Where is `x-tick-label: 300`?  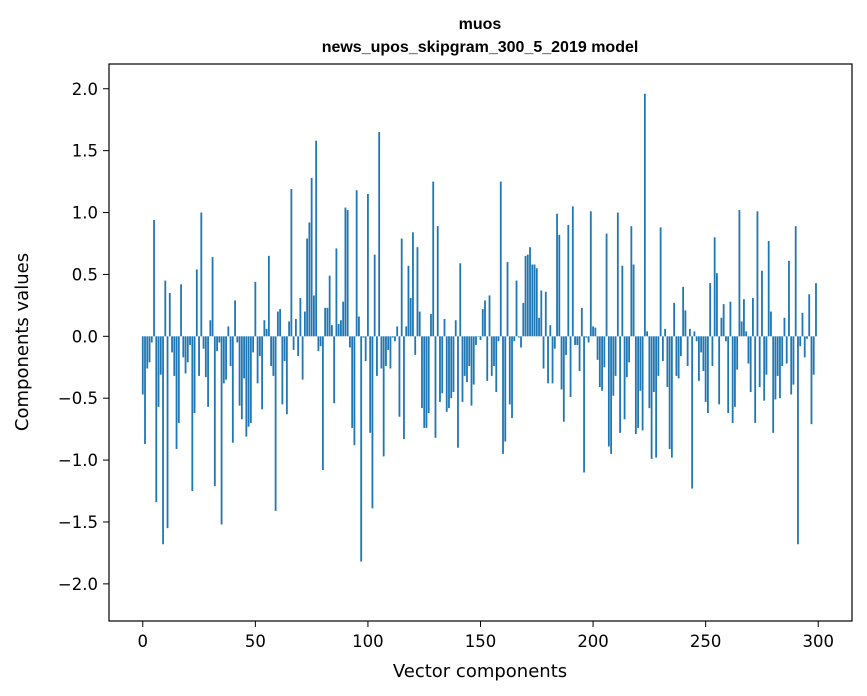
x-tick-label: 300 is located at coordinates (818, 641).